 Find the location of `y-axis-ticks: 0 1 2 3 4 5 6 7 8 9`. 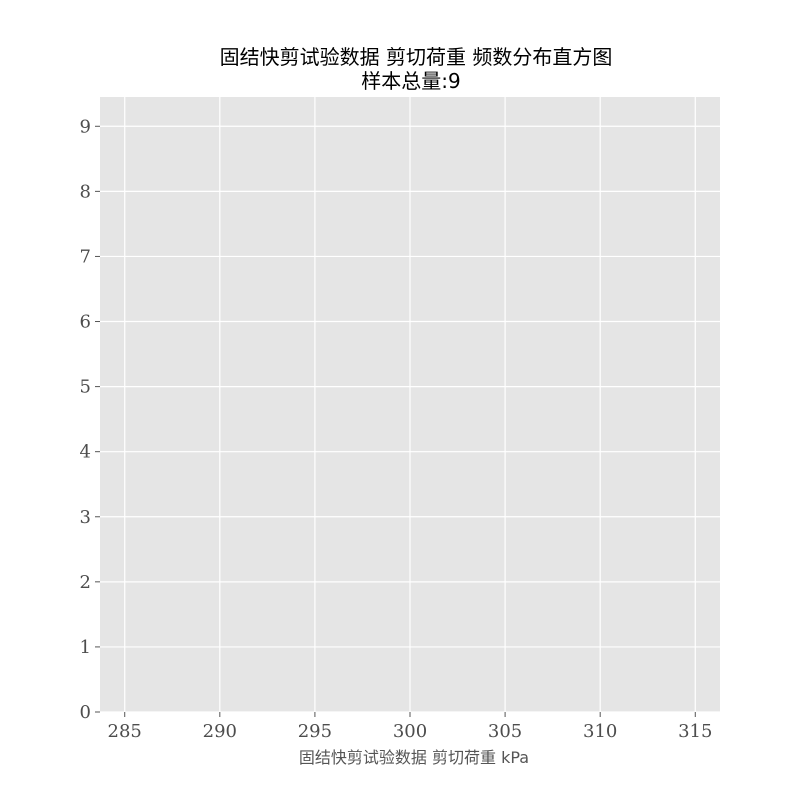

y-axis-ticks: 0 1 2 3 4 5 6 7 8 9 is located at coordinates (90, 419).